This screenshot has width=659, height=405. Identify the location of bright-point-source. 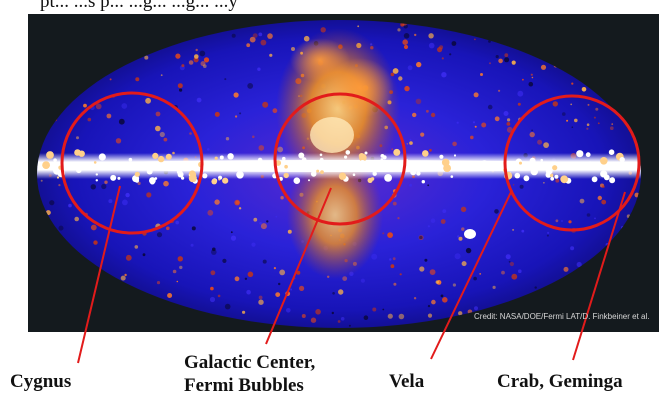
(470, 234).